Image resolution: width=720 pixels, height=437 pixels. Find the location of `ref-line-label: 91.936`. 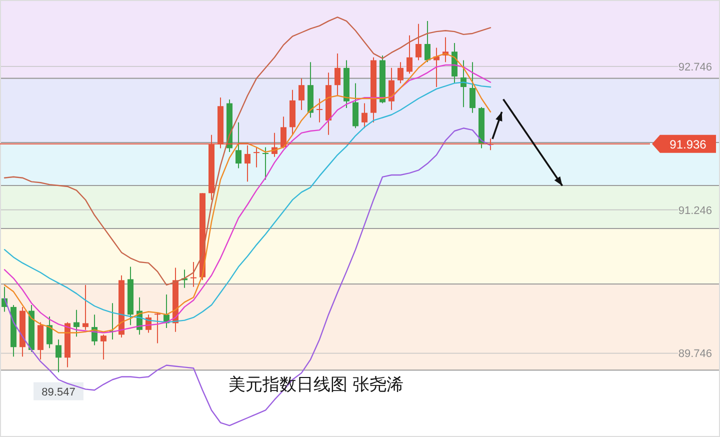

ref-line-label: 91.936 is located at coordinates (688, 144).